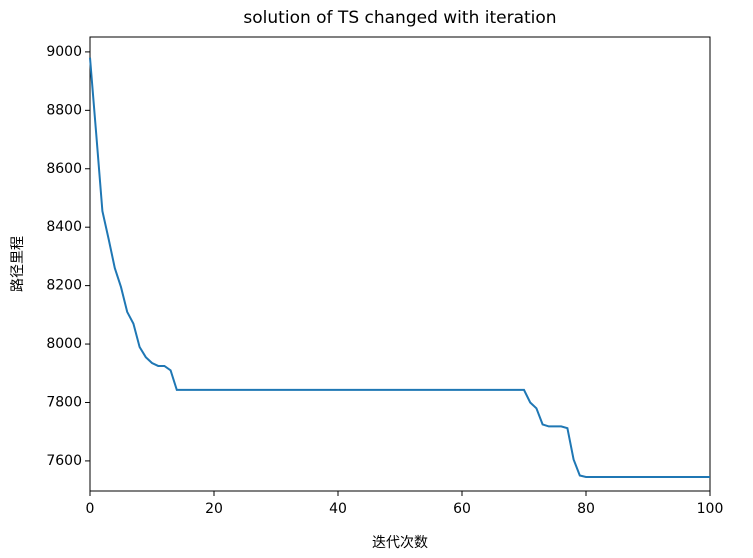 The image size is (753, 558). Describe the element at coordinates (586, 509) in the screenshot. I see `x-tick-label: 80` at that location.